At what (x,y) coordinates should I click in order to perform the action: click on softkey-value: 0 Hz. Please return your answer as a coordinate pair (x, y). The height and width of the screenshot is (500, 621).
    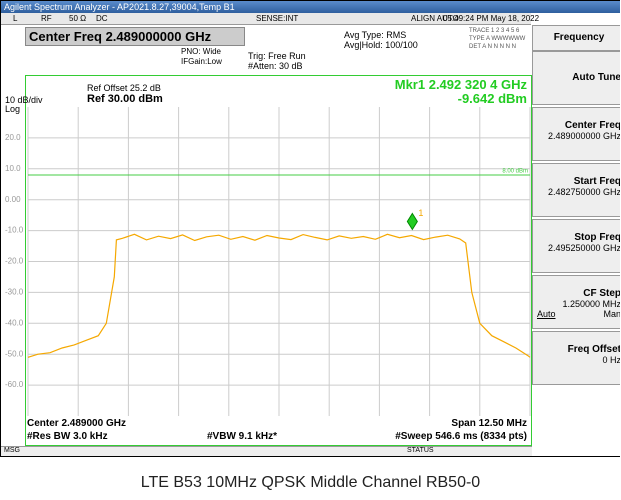
    Looking at the image, I should click on (611, 360).